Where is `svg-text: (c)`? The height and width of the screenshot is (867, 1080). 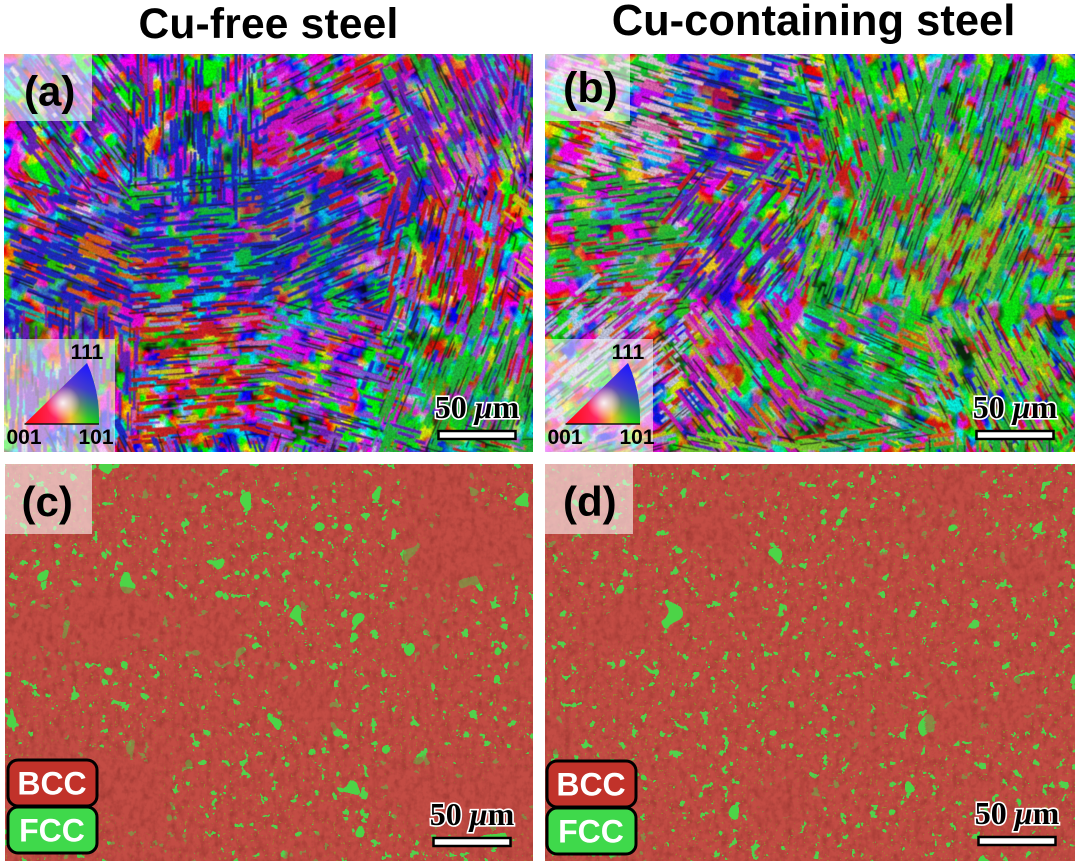
svg-text: (c) is located at coordinates (47, 501).